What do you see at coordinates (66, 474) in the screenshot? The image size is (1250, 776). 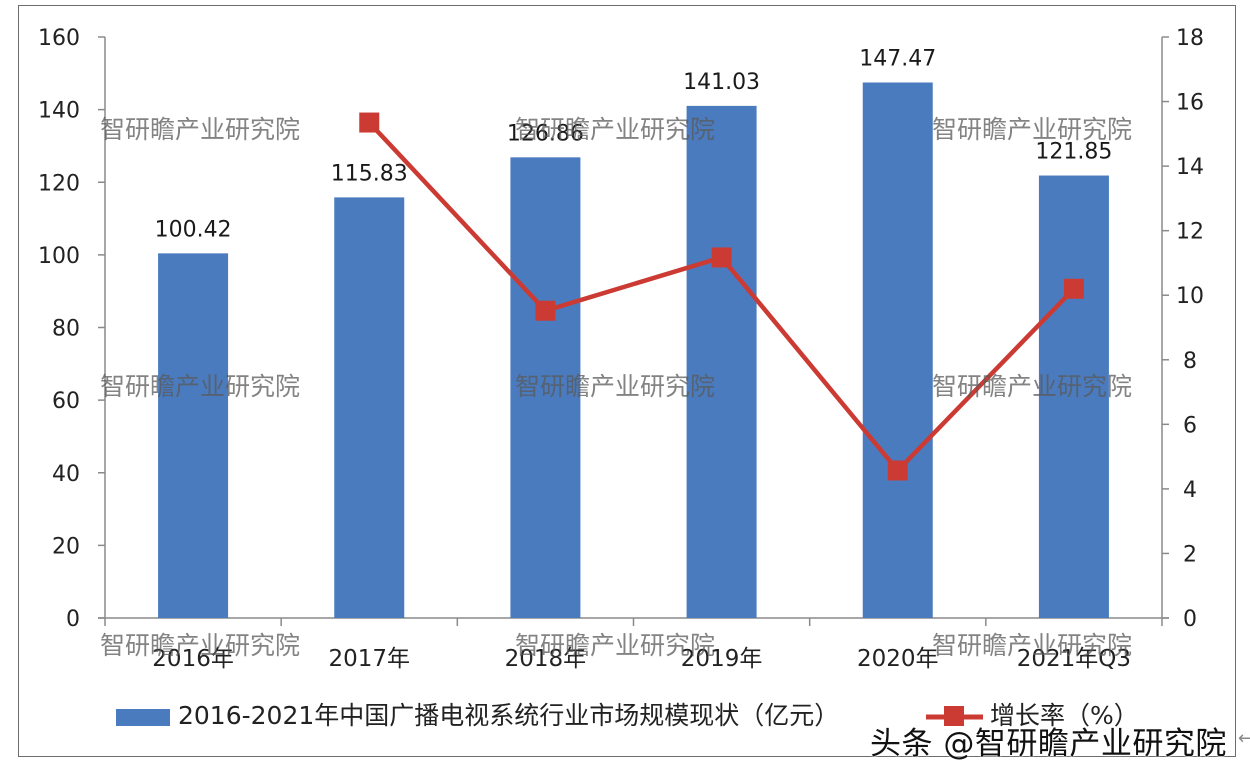 I see `left-axis-tick-label: 40` at bounding box center [66, 474].